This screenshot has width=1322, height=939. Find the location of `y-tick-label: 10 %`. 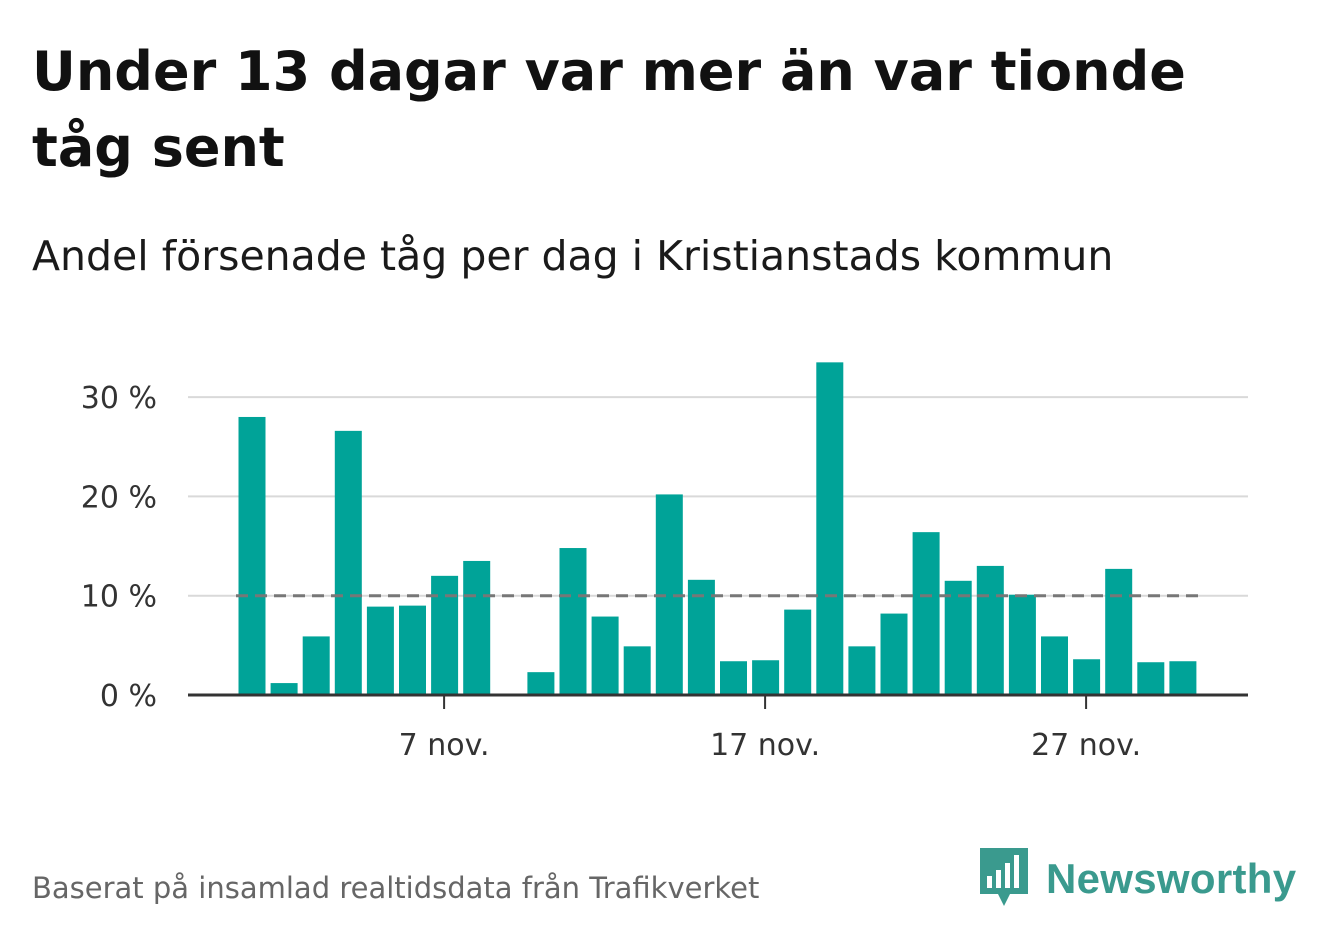

y-tick-label: 10 % is located at coordinates (119, 597).